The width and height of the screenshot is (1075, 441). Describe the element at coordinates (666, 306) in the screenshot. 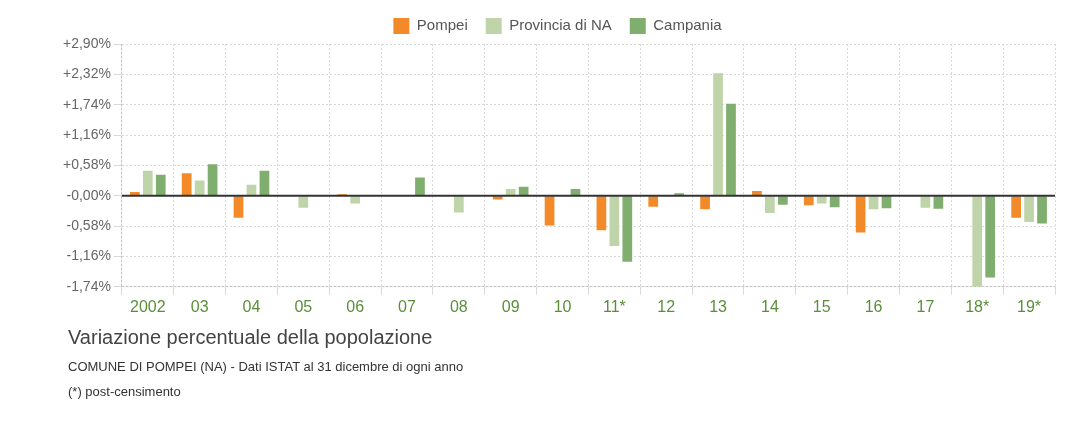

I see `x-tick-label: 12` at that location.